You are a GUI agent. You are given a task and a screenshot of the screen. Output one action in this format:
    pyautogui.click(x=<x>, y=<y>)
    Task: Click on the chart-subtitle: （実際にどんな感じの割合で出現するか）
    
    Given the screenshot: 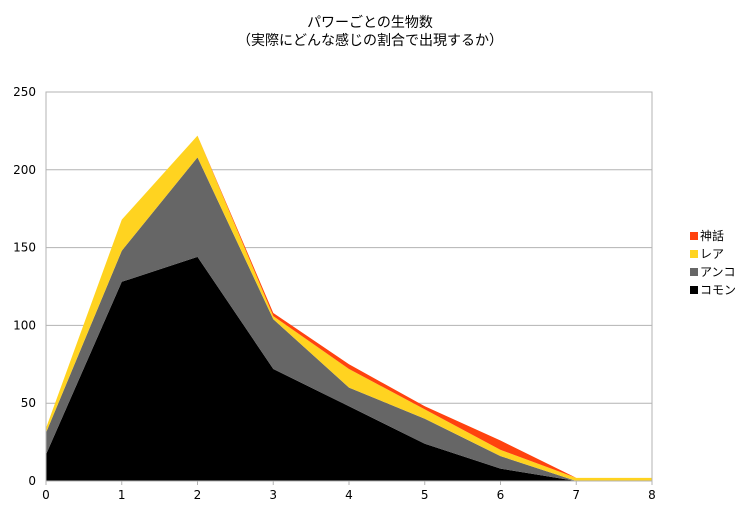 What is the action you would take?
    pyautogui.click(x=370, y=40)
    